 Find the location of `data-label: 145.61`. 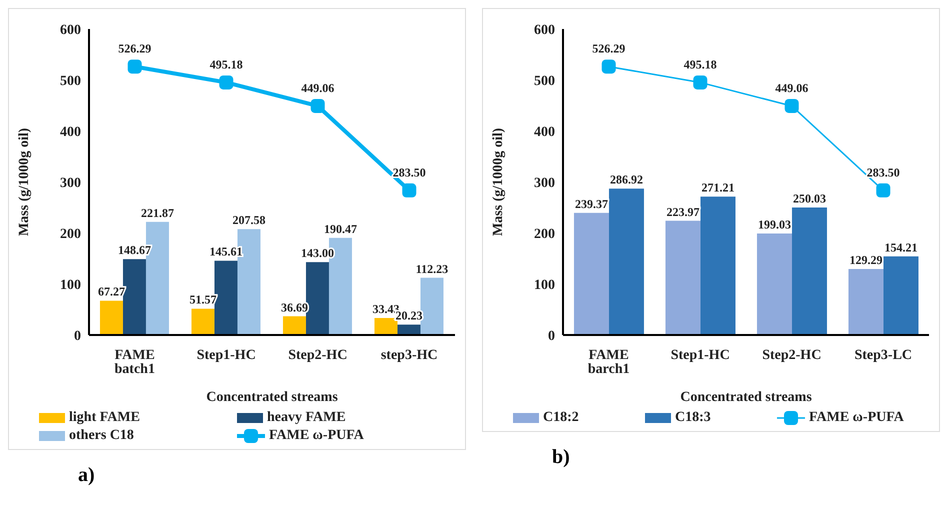

data-label: 145.61 is located at coordinates (225, 251).